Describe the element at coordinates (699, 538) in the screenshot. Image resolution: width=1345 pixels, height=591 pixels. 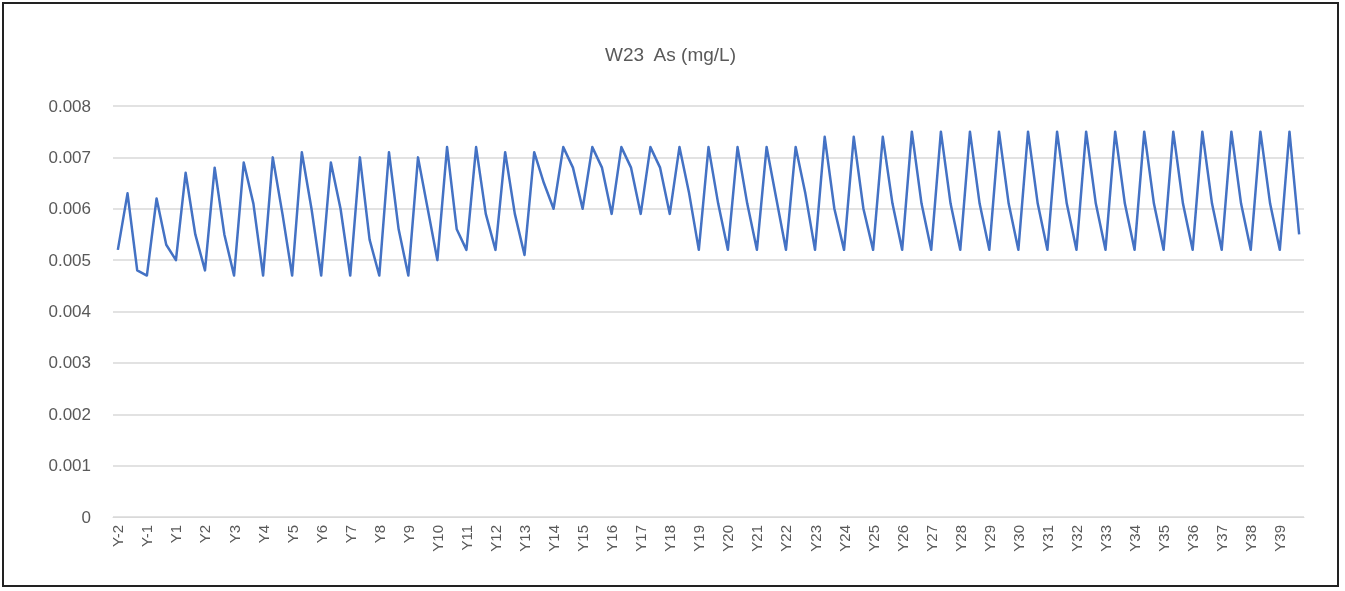
I see `x-tick-label: Y19` at that location.